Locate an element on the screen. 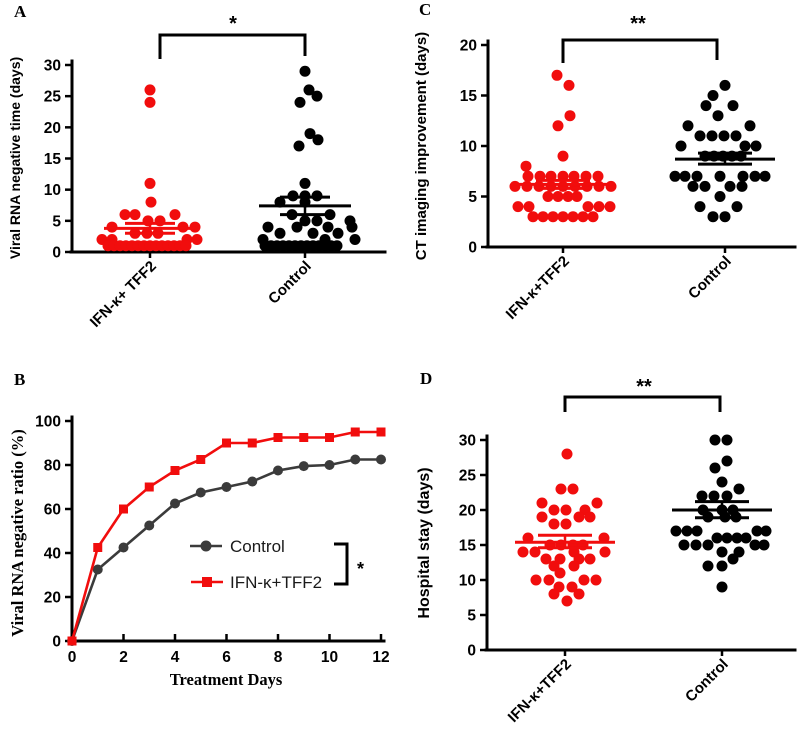  legend-circle-marker is located at coordinates (206, 546).